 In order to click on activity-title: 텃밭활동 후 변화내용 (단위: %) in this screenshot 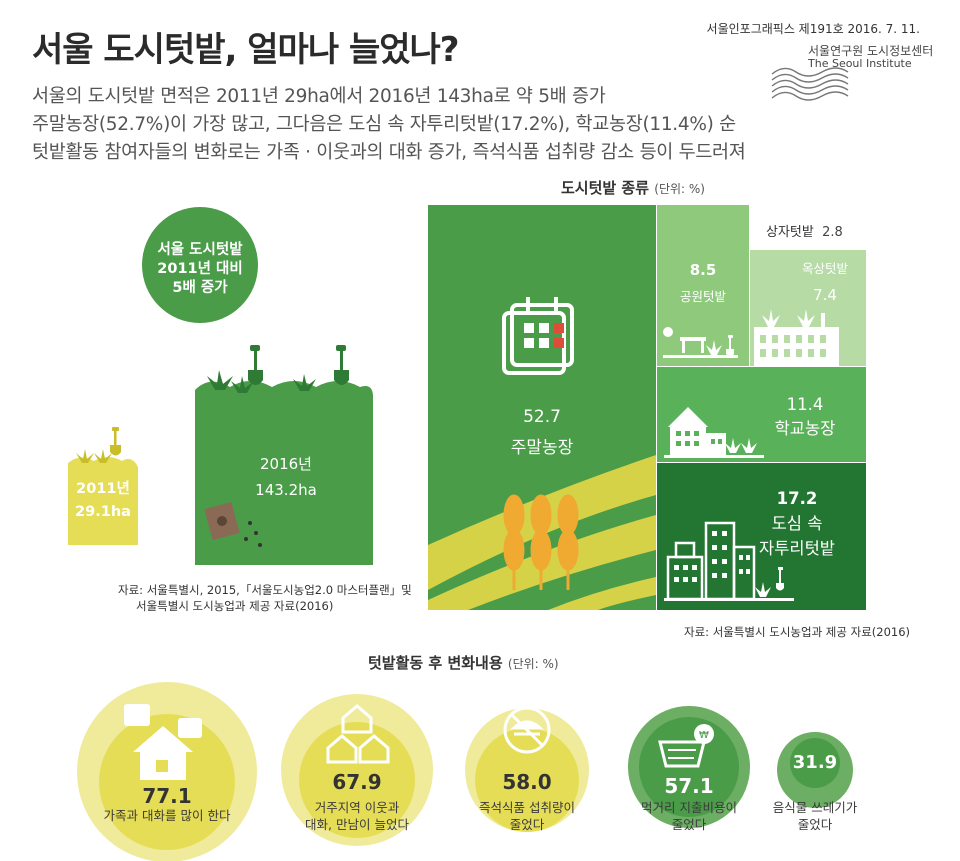, I will do `click(463, 662)`.